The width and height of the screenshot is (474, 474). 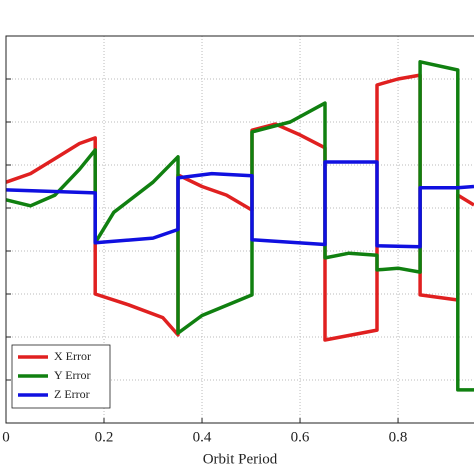 I want to click on legend-label: Y Error, so click(x=72, y=375).